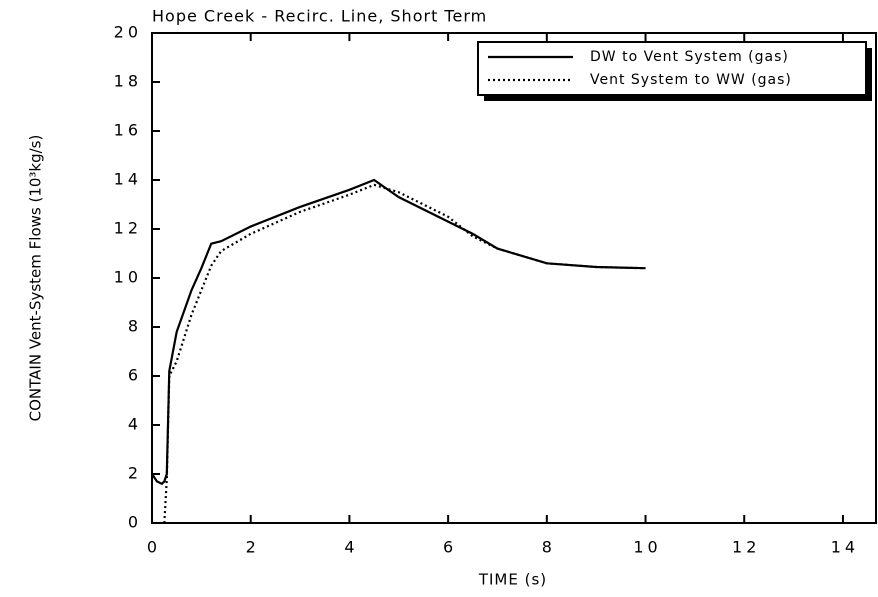 This screenshot has height=597, width=878. What do you see at coordinates (128, 179) in the screenshot?
I see `y-tick-label: 14` at bounding box center [128, 179].